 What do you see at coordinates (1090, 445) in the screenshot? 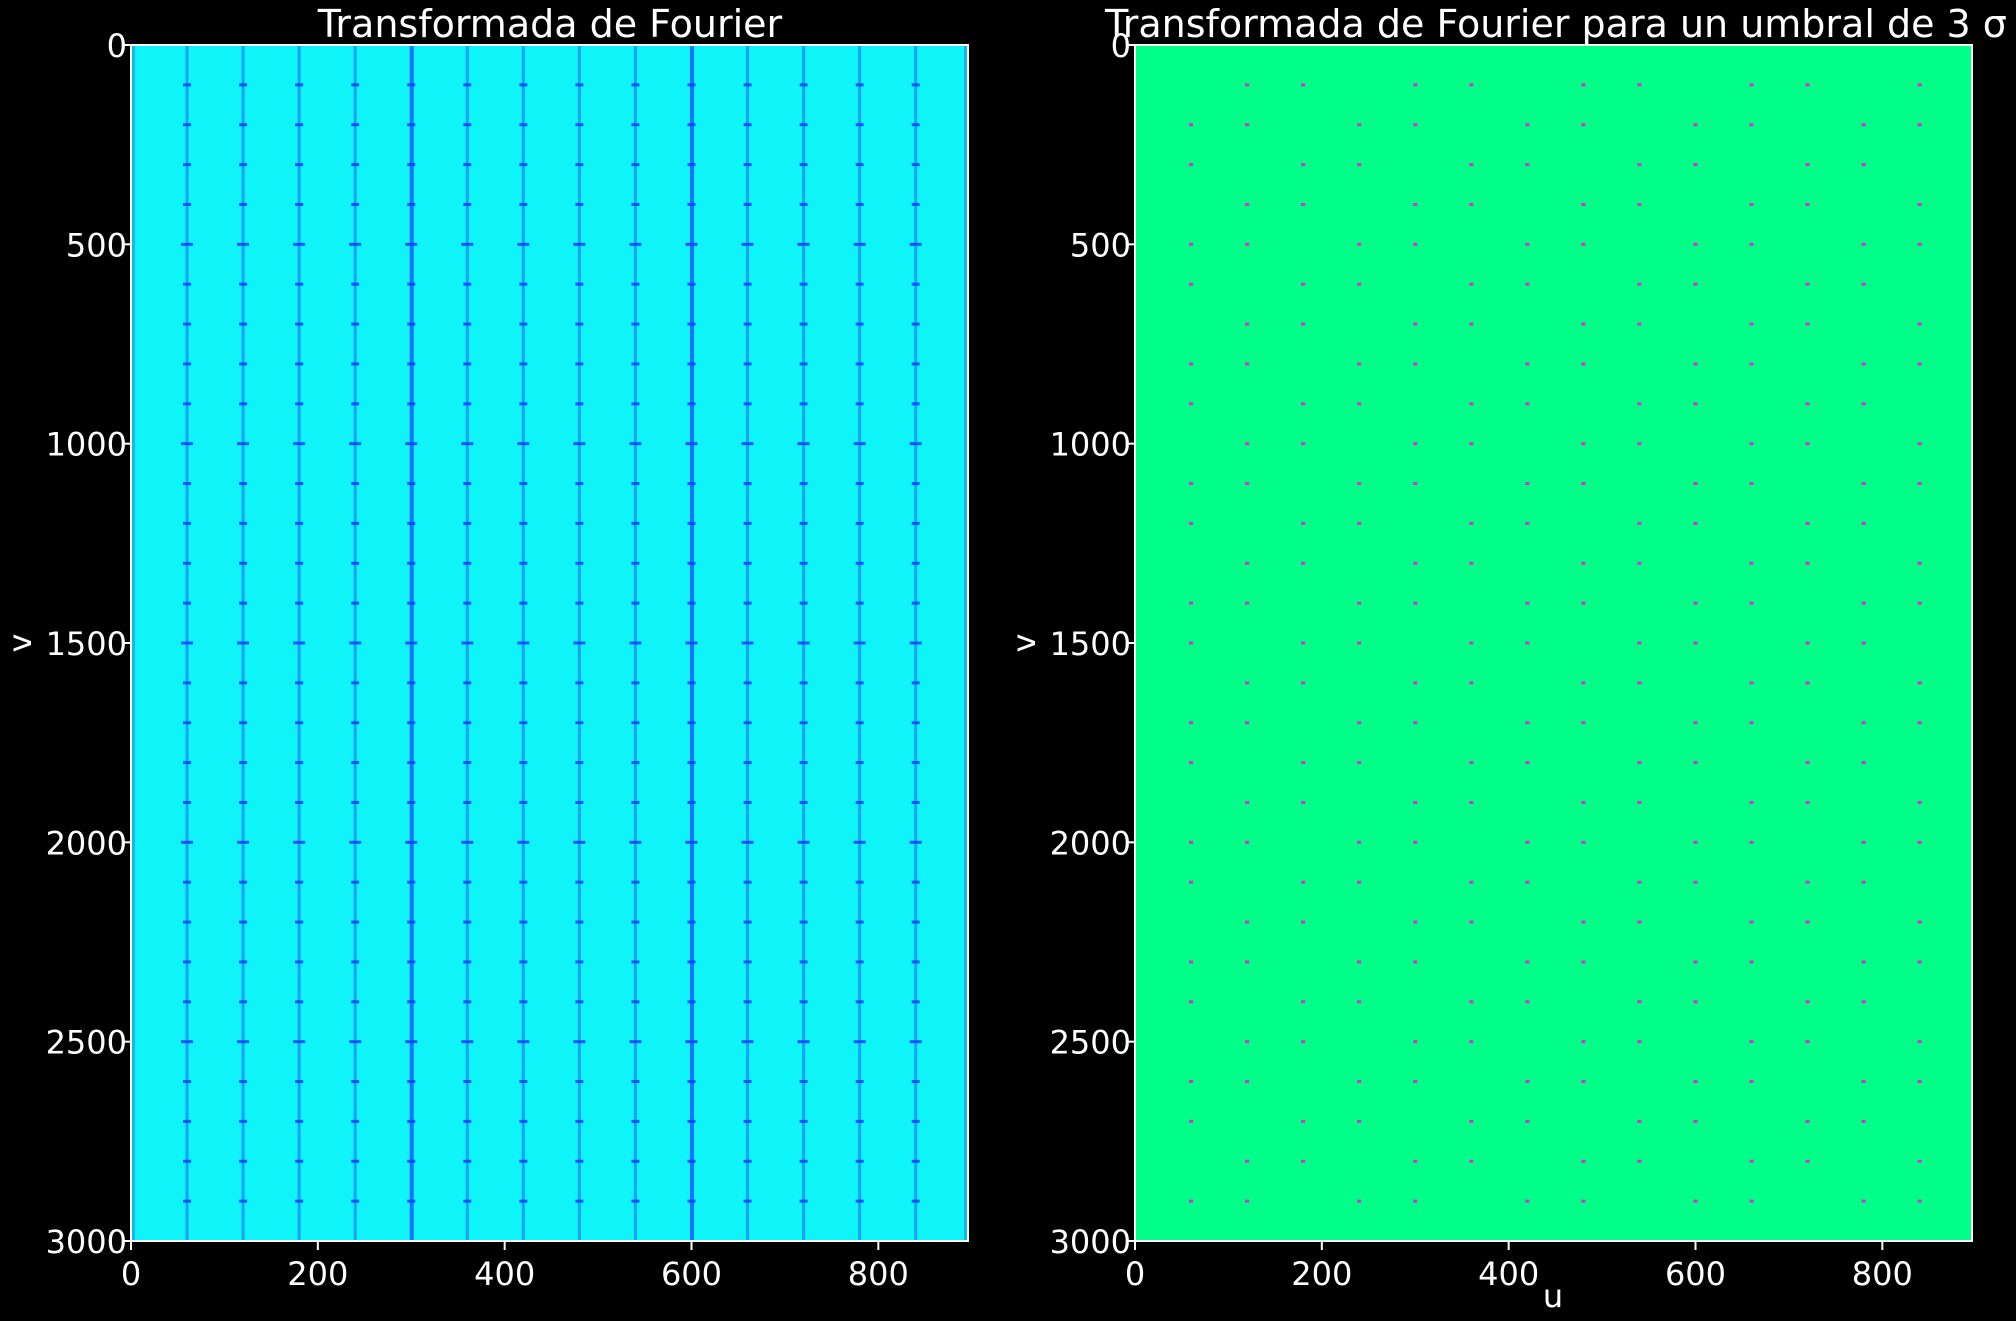
I see `y-tick-label: 1000` at bounding box center [1090, 445].